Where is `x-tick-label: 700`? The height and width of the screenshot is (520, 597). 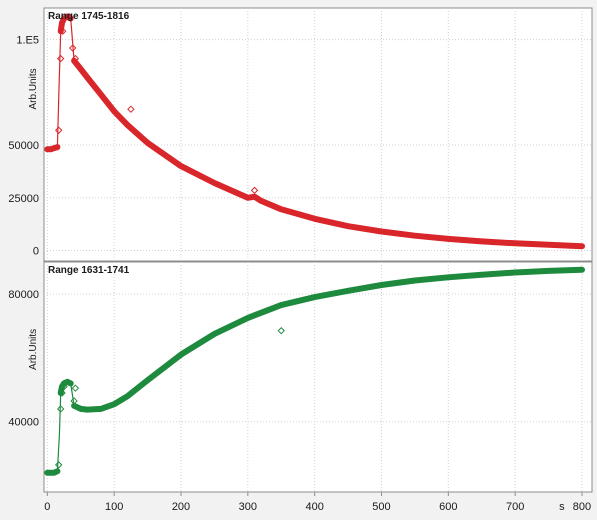
x-tick-label: 700 is located at coordinates (515, 507).